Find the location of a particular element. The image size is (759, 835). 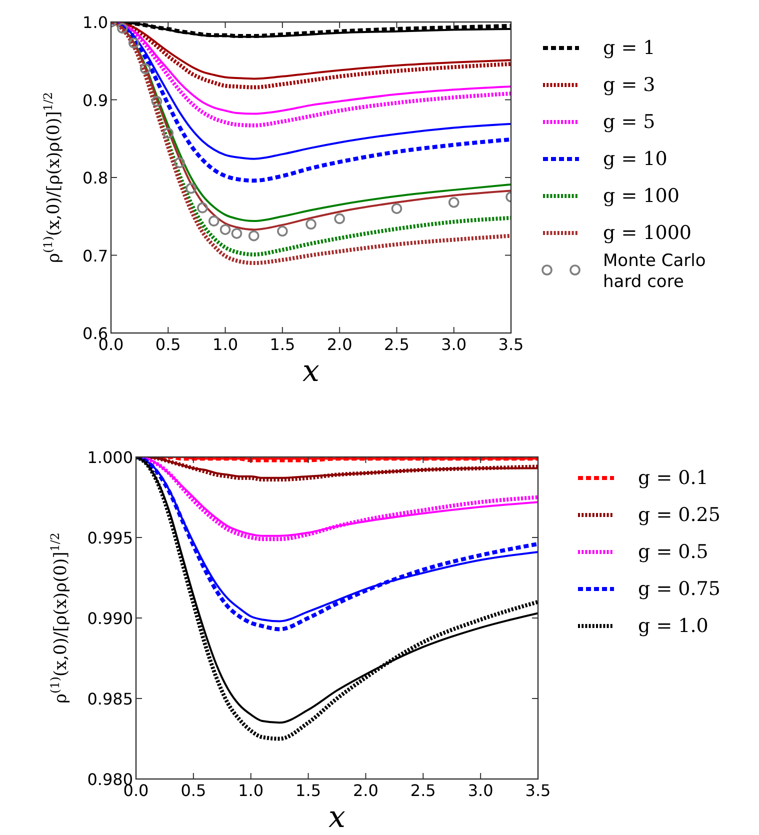

legend-label: g = 5 is located at coordinates (629, 122).